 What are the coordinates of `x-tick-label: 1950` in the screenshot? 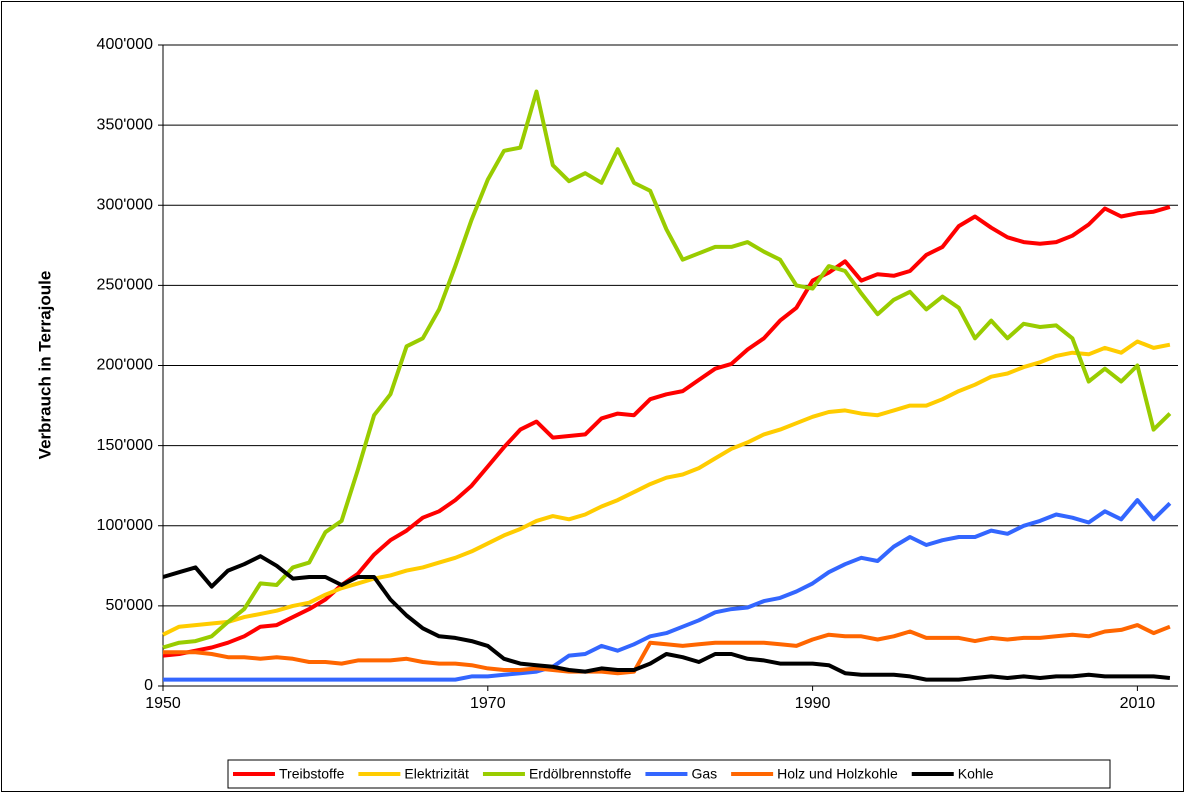 It's located at (163, 703).